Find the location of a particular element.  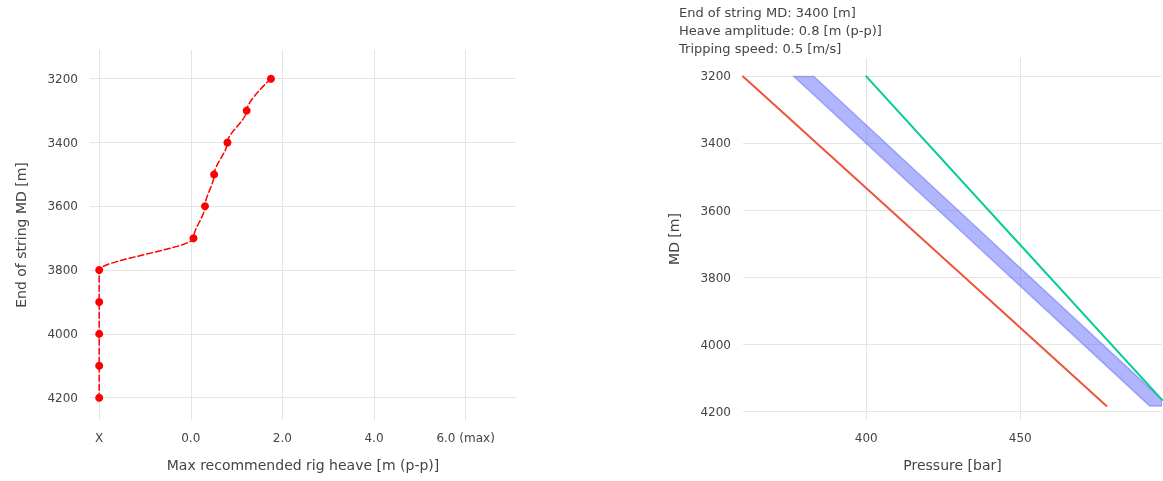

x-tick-label: 0.0 is located at coordinates (191, 438).